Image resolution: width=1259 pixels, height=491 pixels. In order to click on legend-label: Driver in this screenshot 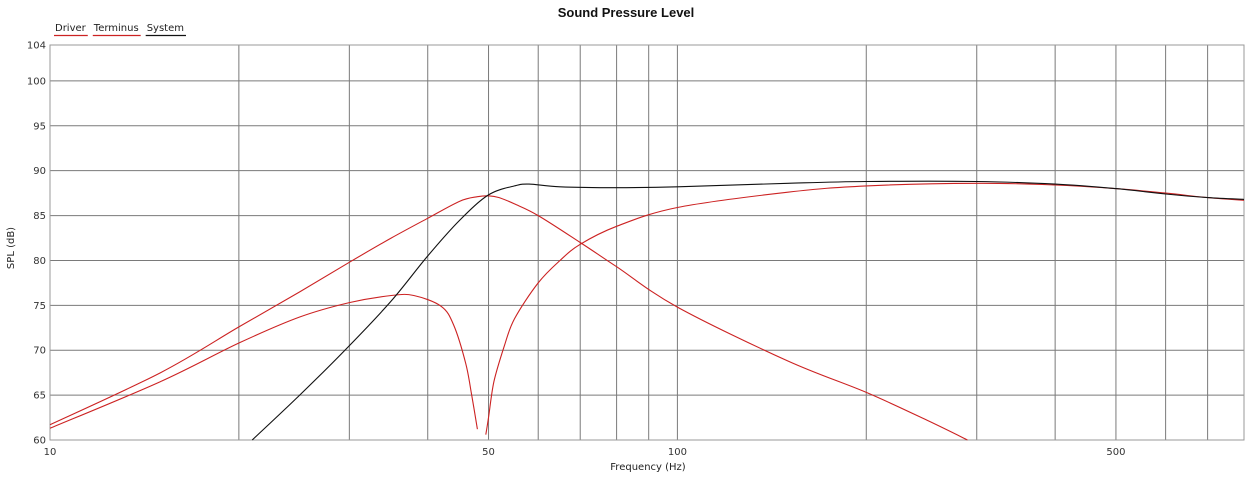, I will do `click(71, 28)`.